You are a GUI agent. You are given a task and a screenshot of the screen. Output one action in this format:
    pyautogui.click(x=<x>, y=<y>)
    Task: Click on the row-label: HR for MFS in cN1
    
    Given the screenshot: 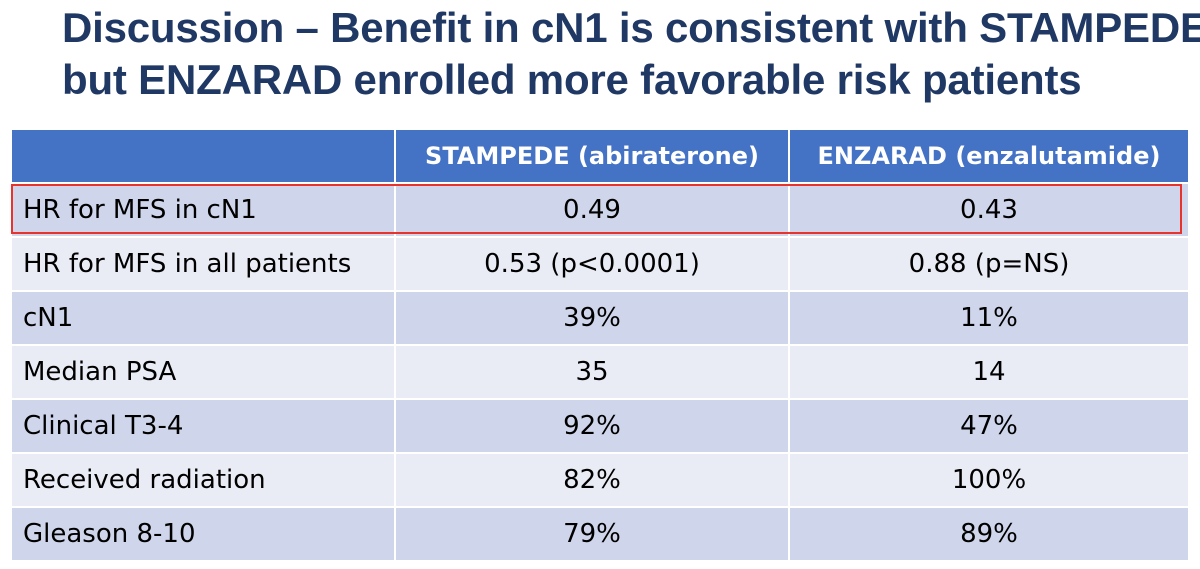 What is the action you would take?
    pyautogui.click(x=204, y=209)
    